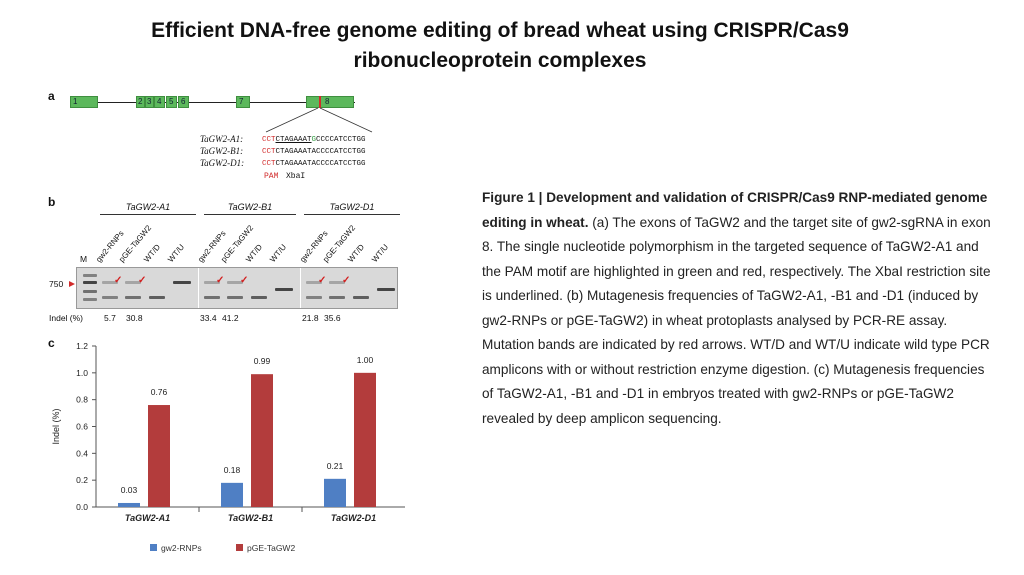 The width and height of the screenshot is (1024, 575). Describe the element at coordinates (148, 207) in the screenshot. I see `gel-header-a1: TaGW2-A1` at that location.